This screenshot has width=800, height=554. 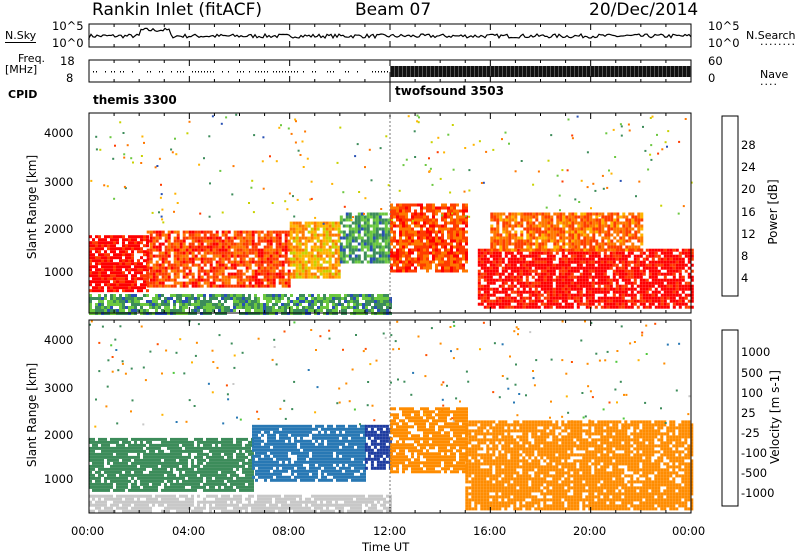 What do you see at coordinates (462, 71) in the screenshot?
I see `freq-bar` at bounding box center [462, 71].